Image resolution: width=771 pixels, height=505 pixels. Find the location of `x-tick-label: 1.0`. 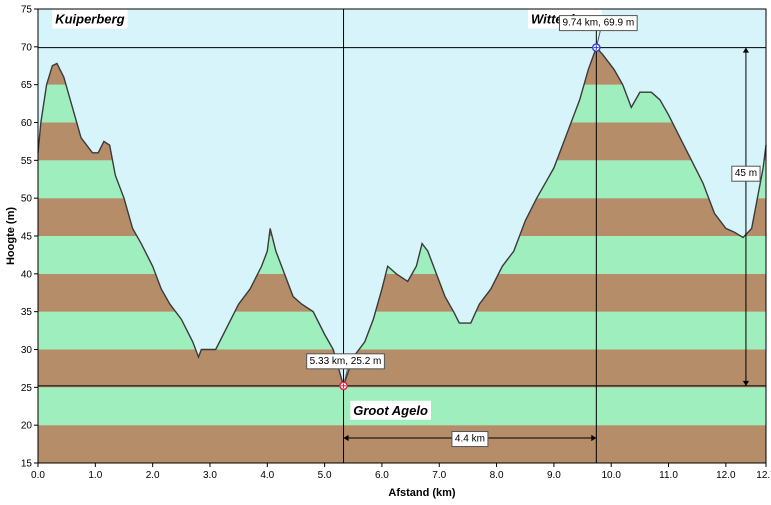

x-tick-label: 1.0 is located at coordinates (95, 475).